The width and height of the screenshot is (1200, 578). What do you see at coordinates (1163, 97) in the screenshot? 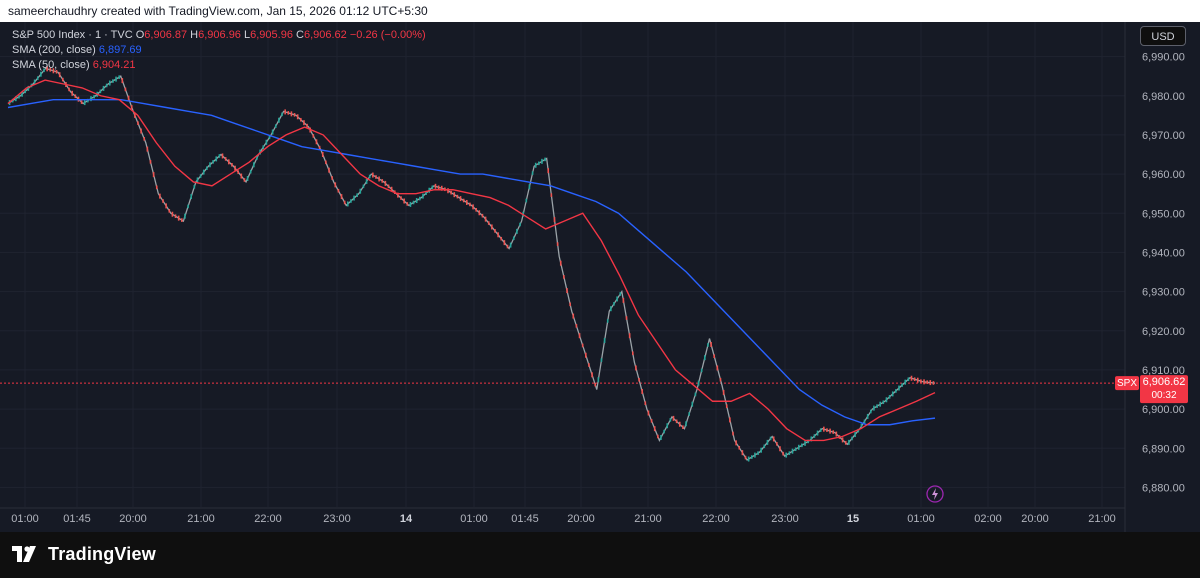
I see `y-tick-label: 6,980.00` at bounding box center [1163, 97].